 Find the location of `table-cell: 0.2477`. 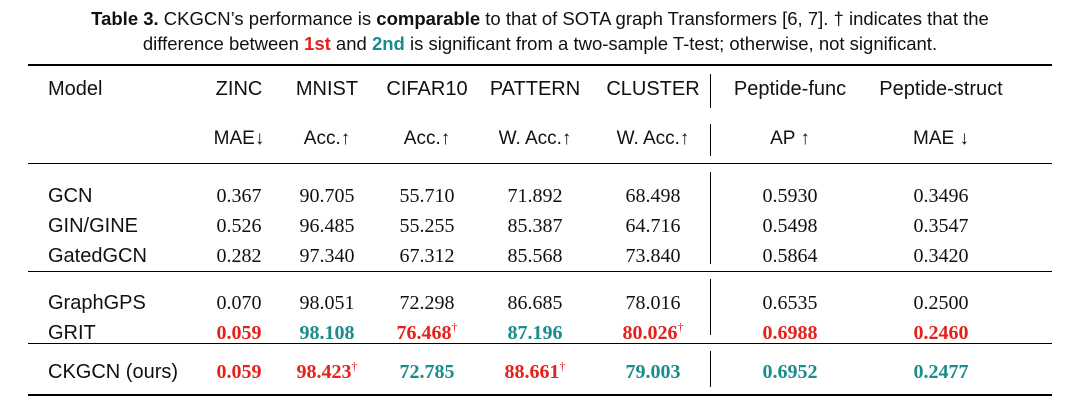

table-cell: 0.2477 is located at coordinates (941, 372).